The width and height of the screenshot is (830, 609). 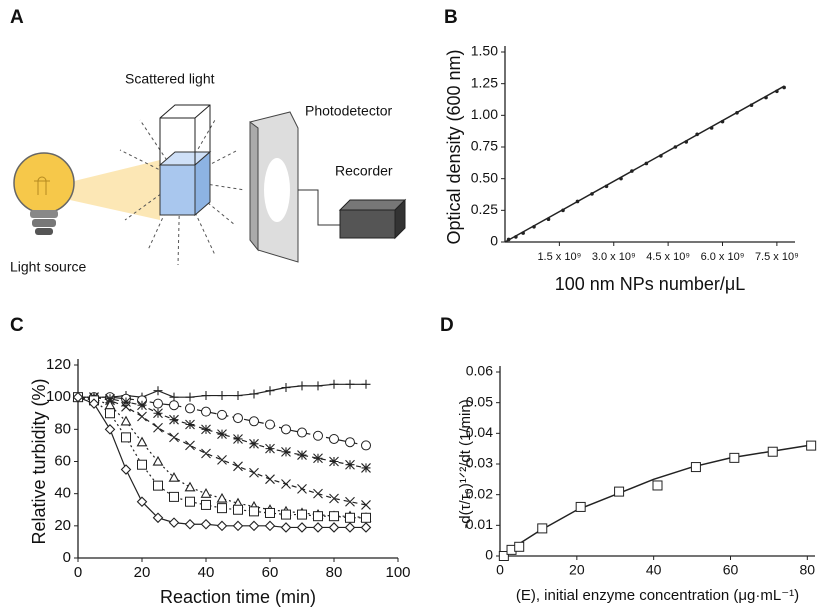 What do you see at coordinates (614, 257) in the screenshot?
I see `x-tick-label: 3.0 x 10⁹` at bounding box center [614, 257].